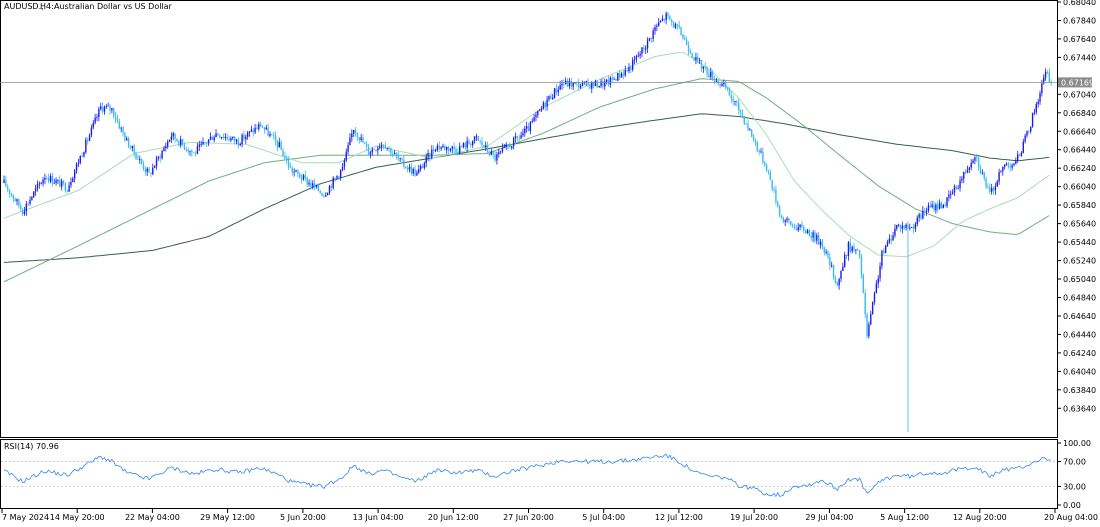 The image size is (1100, 527). What do you see at coordinates (303, 517) in the screenshot?
I see `time-label: 5 Jun 20:00` at bounding box center [303, 517].